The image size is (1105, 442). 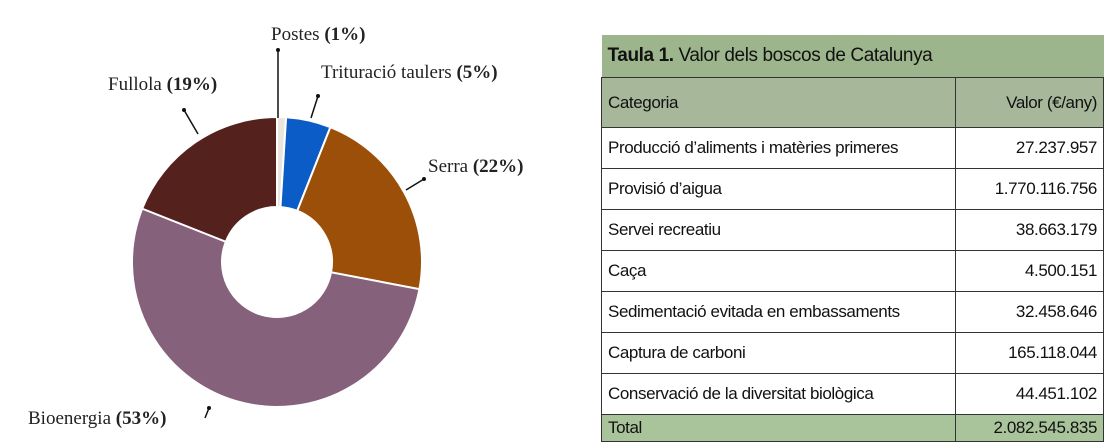 What do you see at coordinates (1029, 312) in the screenshot?
I see `value-cell: 32.458.646` at bounding box center [1029, 312].